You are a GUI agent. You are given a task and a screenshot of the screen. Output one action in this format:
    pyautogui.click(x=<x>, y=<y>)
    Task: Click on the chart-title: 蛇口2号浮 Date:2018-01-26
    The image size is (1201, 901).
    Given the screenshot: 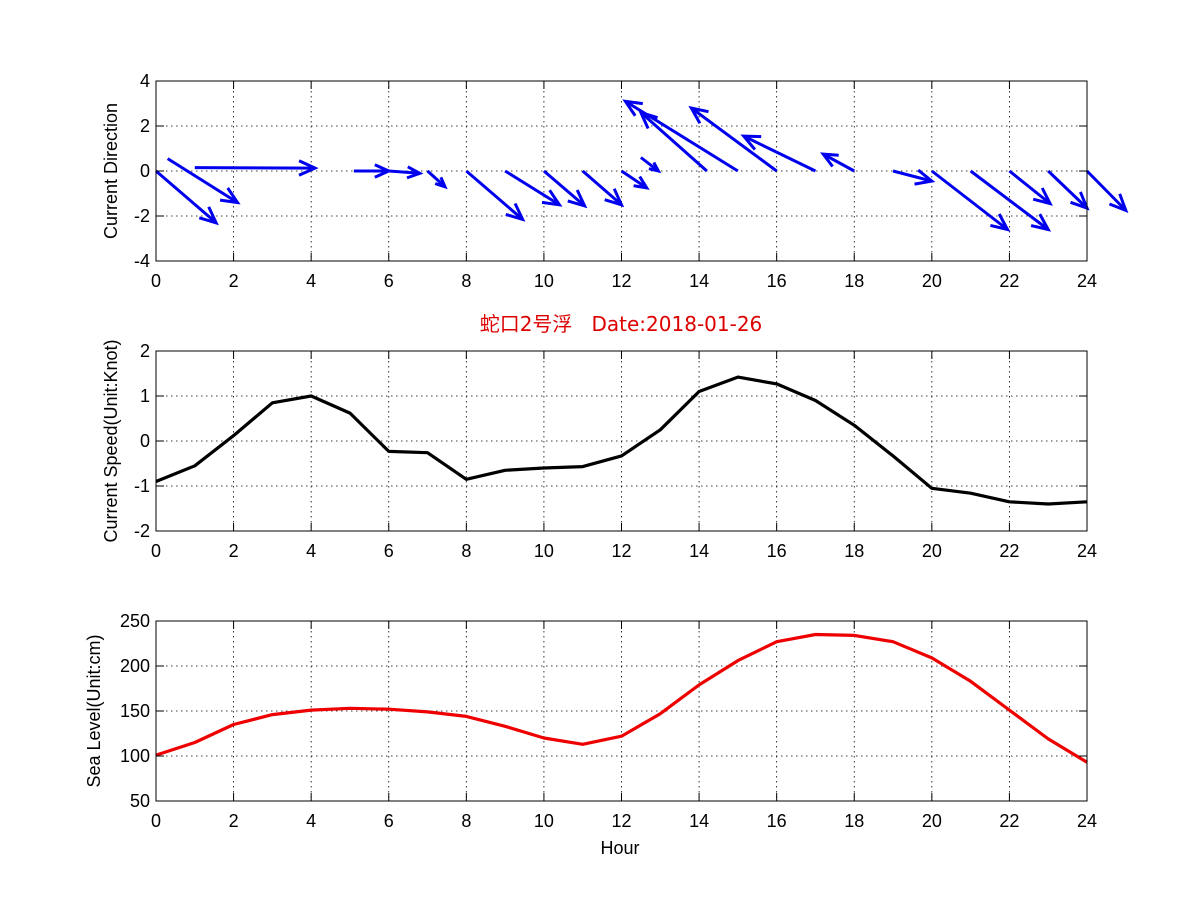 What is the action you would take?
    pyautogui.click(x=621, y=324)
    